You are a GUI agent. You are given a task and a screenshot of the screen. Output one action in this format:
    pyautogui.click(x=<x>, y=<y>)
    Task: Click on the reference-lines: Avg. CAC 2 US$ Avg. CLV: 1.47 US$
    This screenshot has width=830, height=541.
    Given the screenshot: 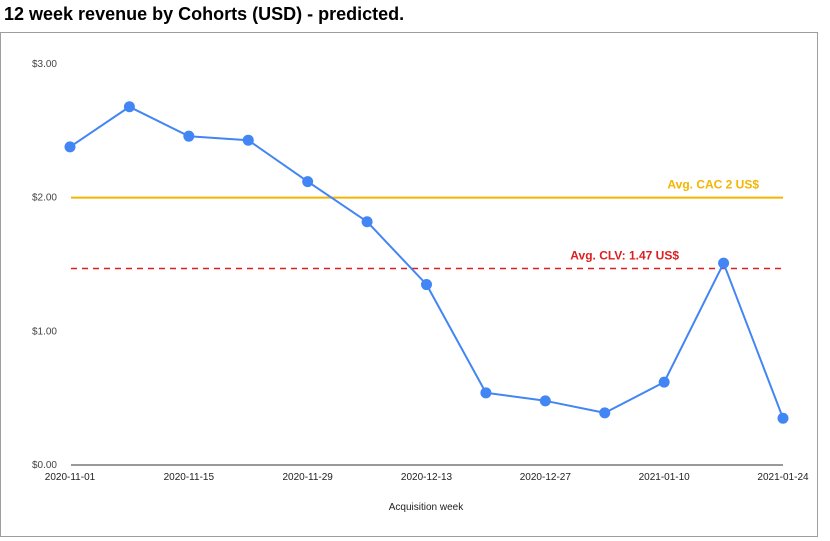 What is the action you would take?
    pyautogui.click(x=427, y=224)
    